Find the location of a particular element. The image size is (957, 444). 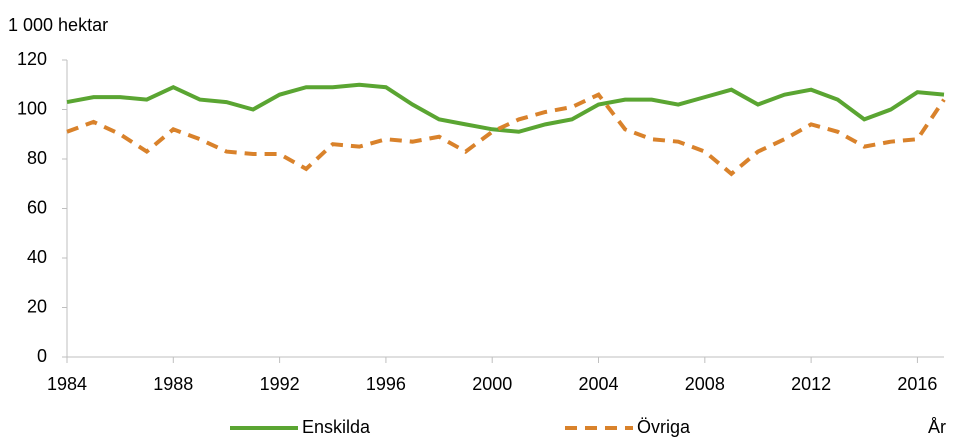

x-tick-label: 2008 is located at coordinates (705, 384).